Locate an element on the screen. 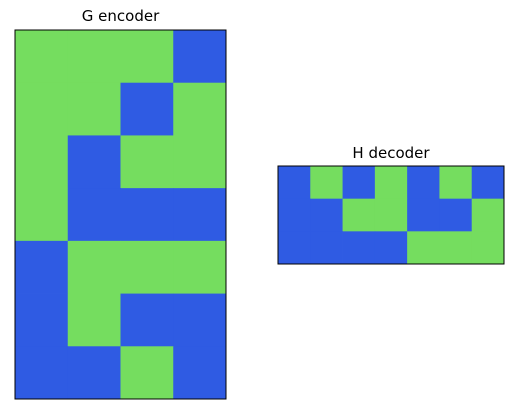 Image resolution: width=513 pixels, height=414 pixels. h-decoder-cell-r2-c2 is located at coordinates (359, 248).